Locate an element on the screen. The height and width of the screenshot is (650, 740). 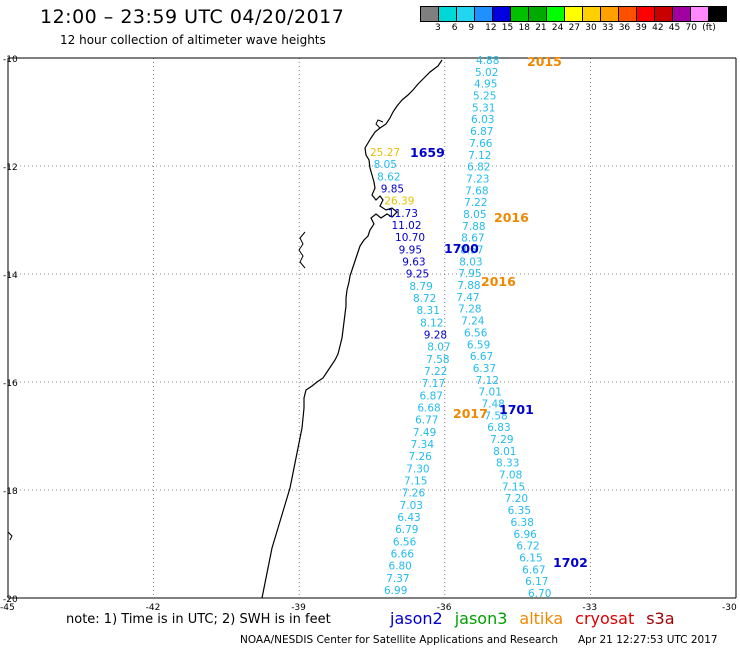
color-scale-tick: 42 is located at coordinates (658, 28).